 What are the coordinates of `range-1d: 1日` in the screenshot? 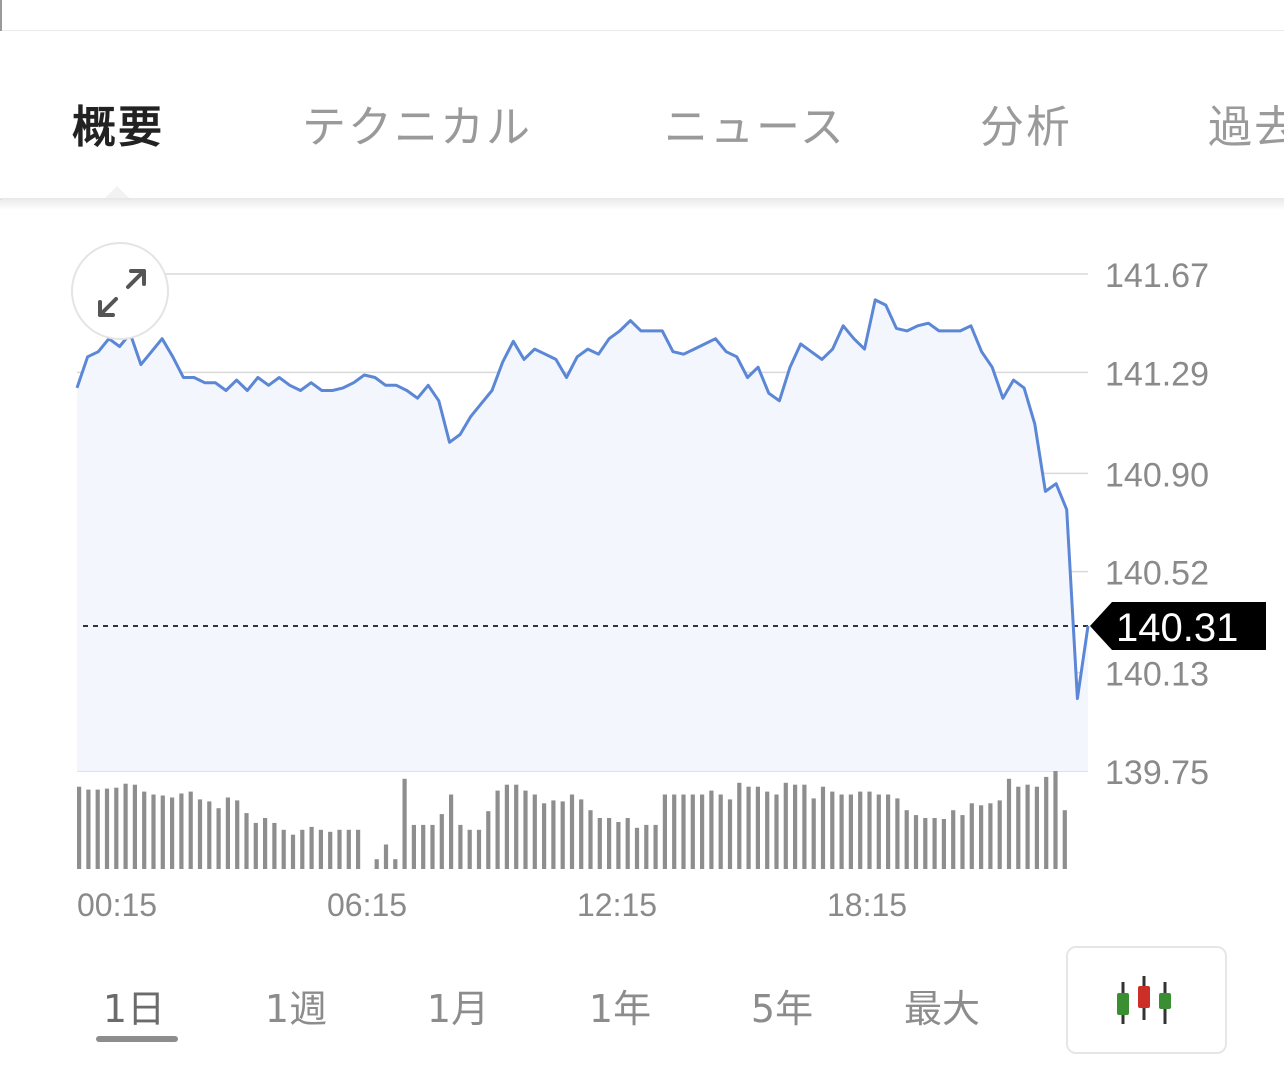 It's located at (134, 1009).